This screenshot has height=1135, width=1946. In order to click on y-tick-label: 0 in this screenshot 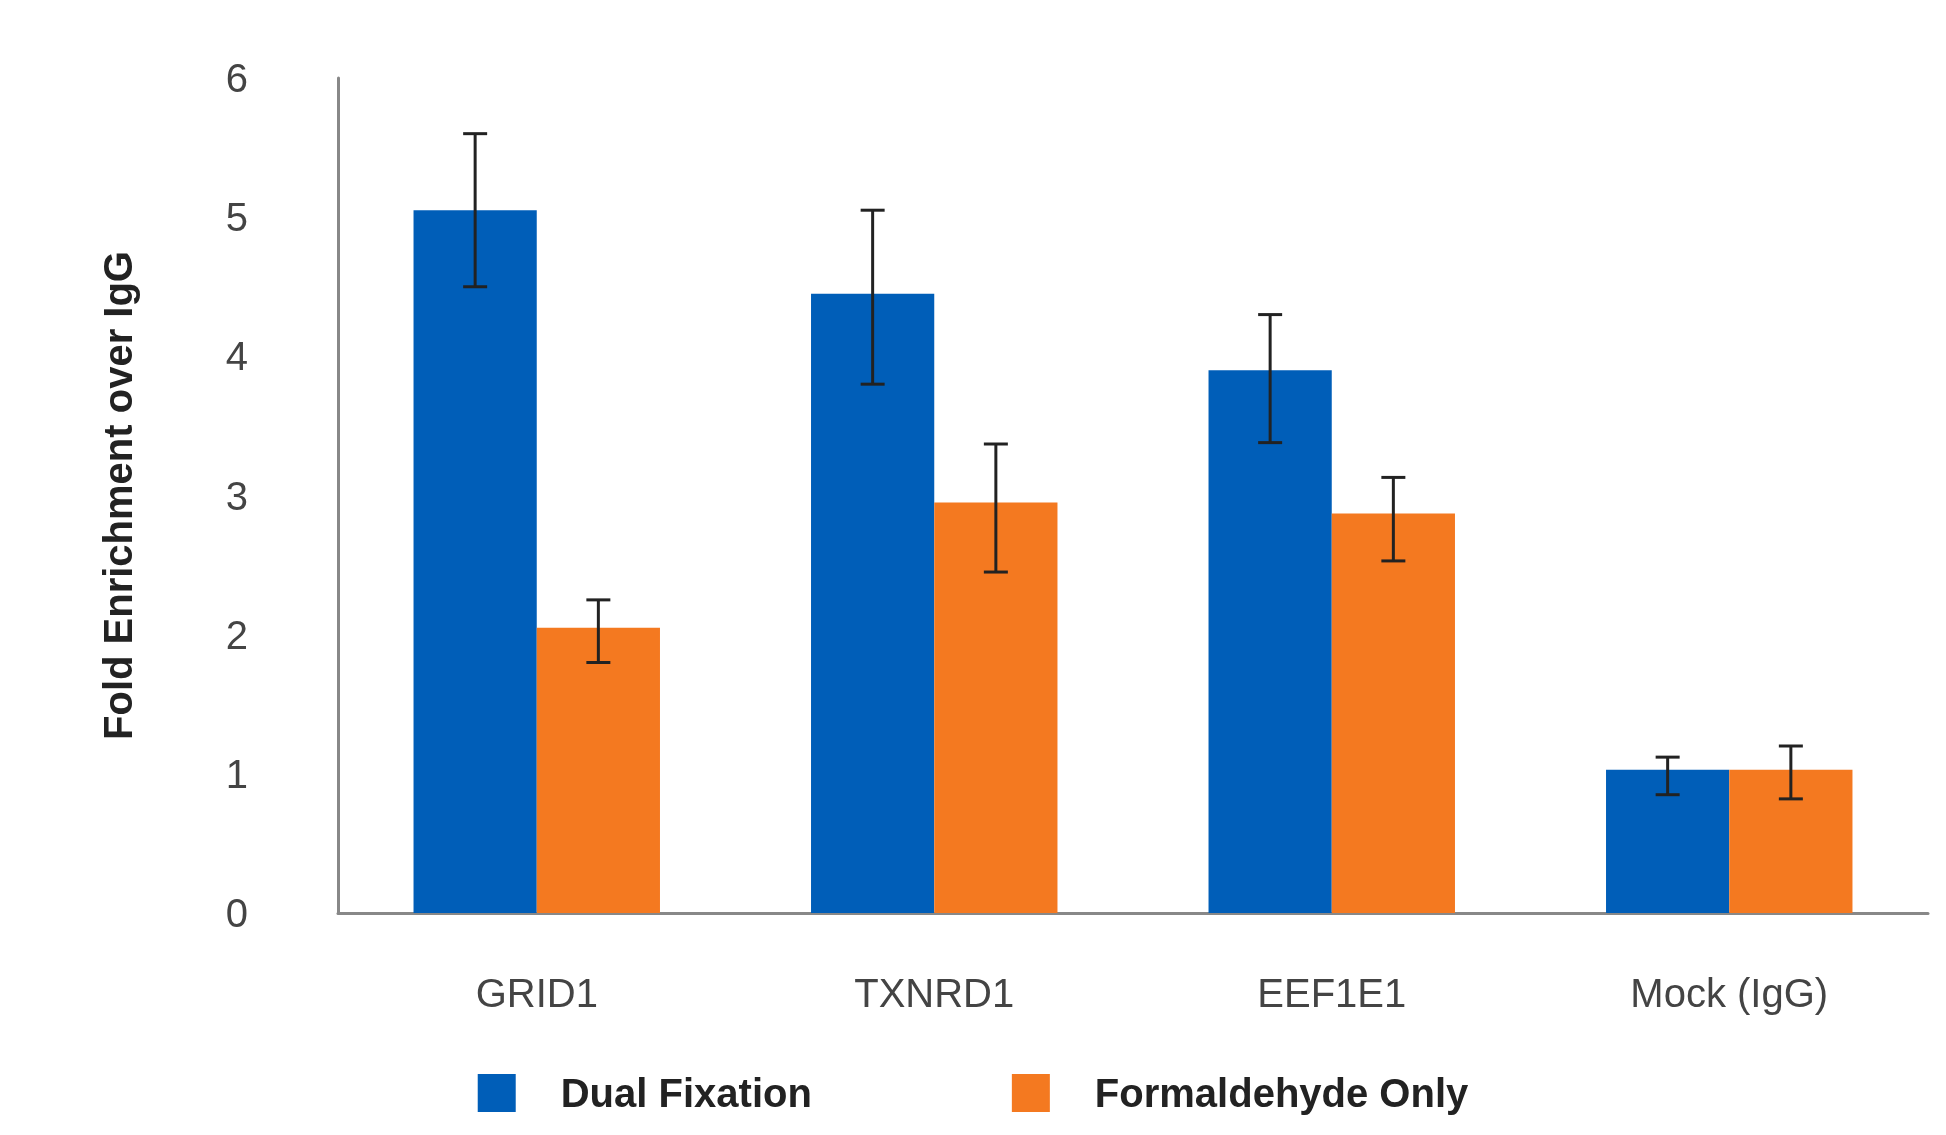, I will do `click(236, 913)`.